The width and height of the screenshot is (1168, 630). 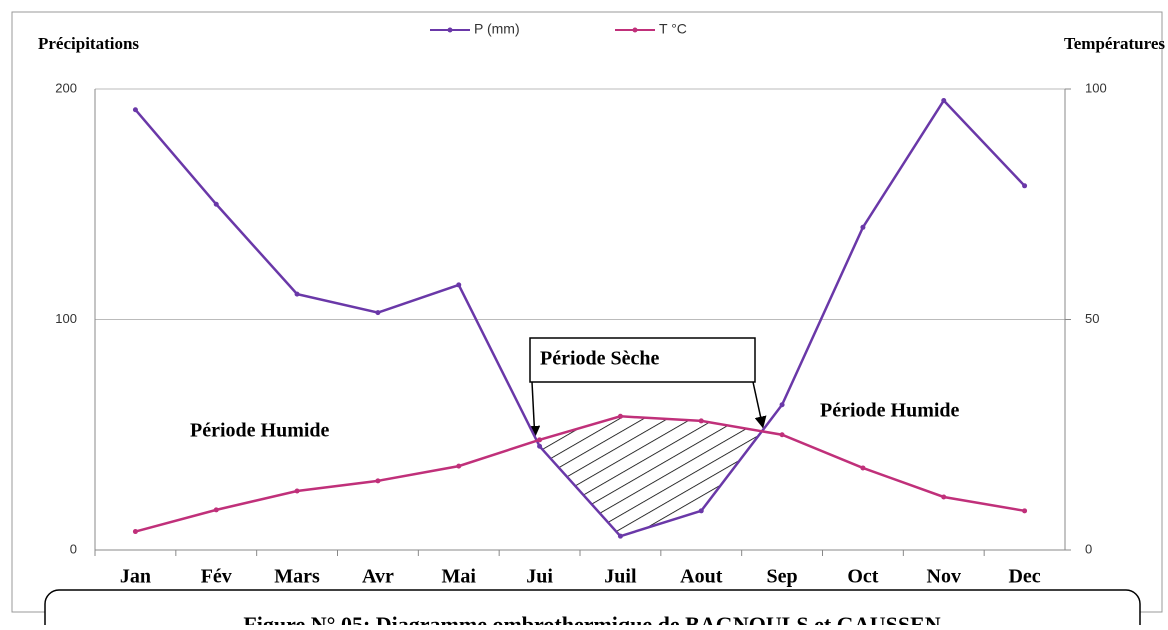 What do you see at coordinates (580, 474) in the screenshot?
I see `series-line` at bounding box center [580, 474].